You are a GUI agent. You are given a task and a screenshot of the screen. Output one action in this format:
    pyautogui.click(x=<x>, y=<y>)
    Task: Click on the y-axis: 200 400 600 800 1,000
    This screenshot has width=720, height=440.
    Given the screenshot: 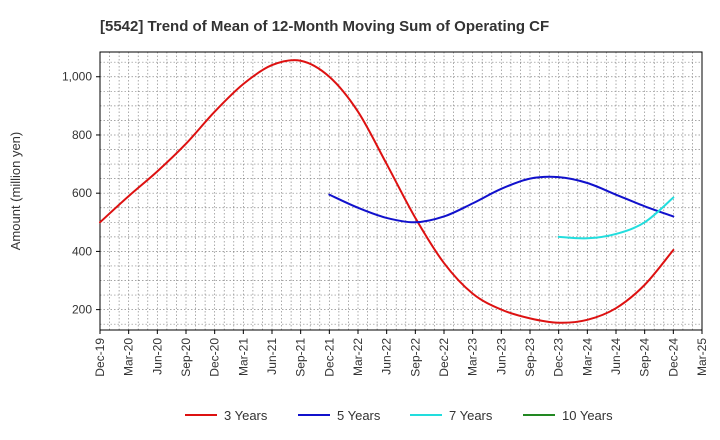 What is the action you would take?
    pyautogui.click(x=81, y=193)
    